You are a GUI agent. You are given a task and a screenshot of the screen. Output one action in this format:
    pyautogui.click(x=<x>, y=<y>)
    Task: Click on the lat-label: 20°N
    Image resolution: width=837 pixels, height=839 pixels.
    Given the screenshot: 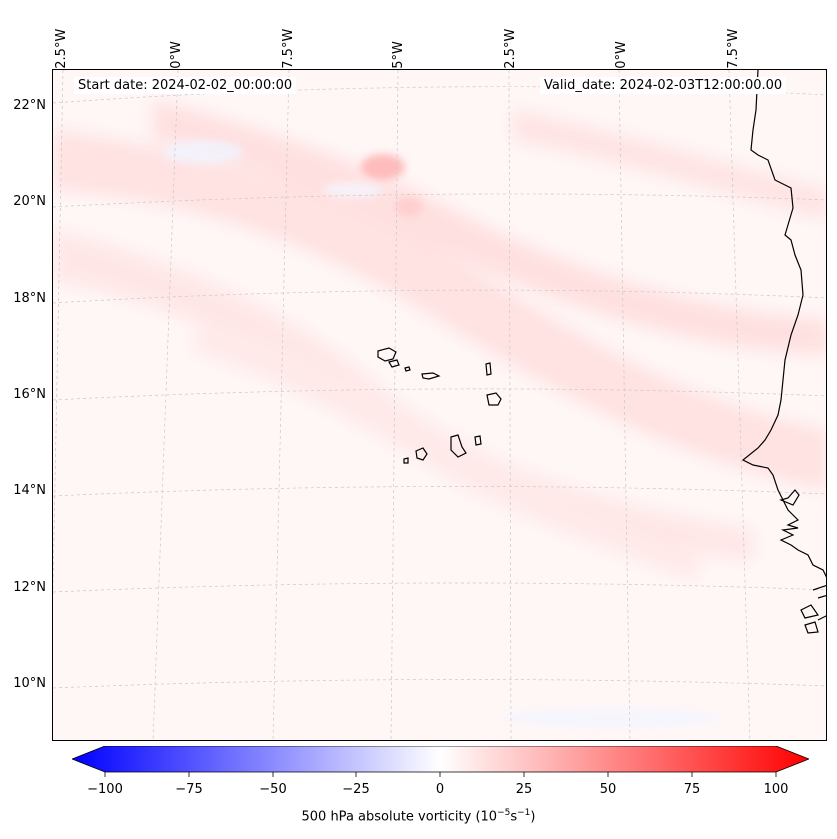 What is the action you would take?
    pyautogui.click(x=29, y=201)
    